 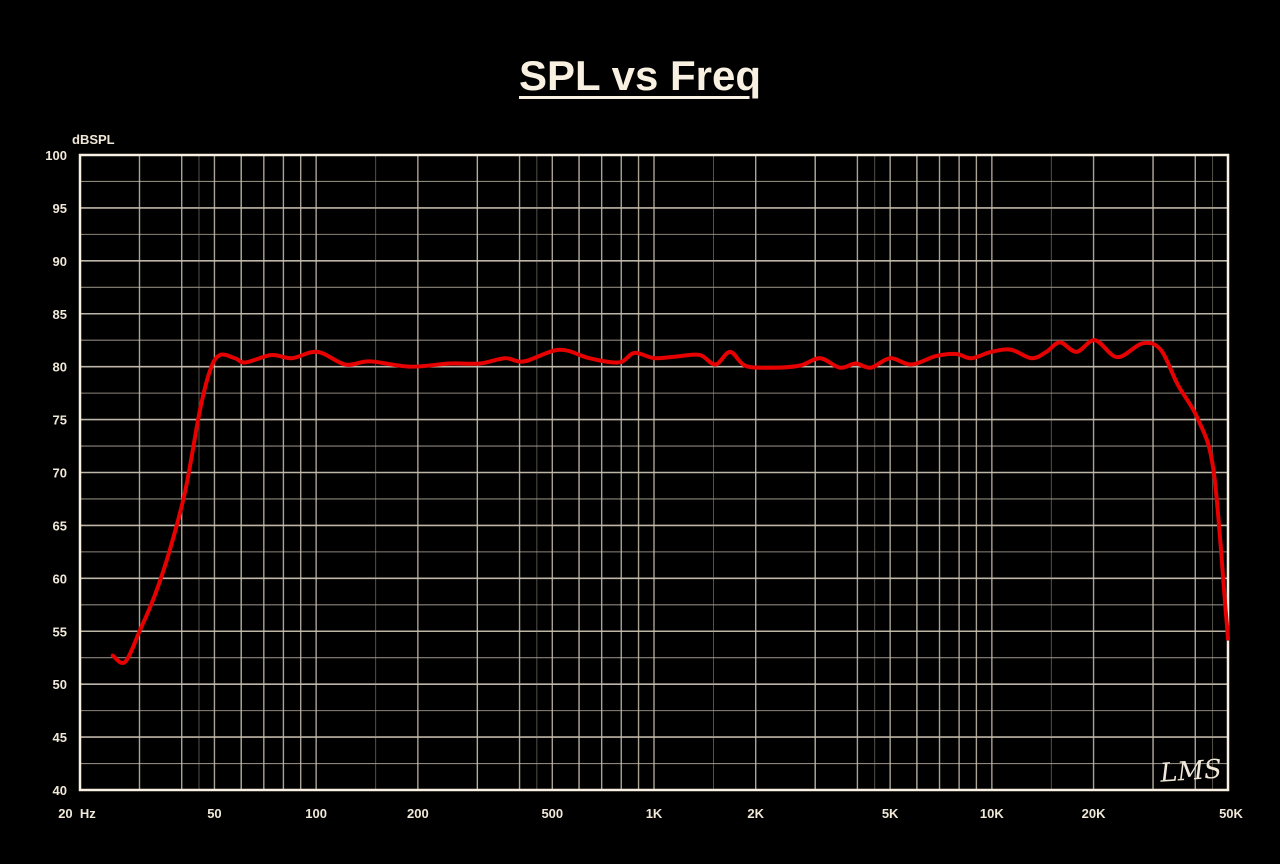 What do you see at coordinates (418, 813) in the screenshot?
I see `x-tick-label: 200` at bounding box center [418, 813].